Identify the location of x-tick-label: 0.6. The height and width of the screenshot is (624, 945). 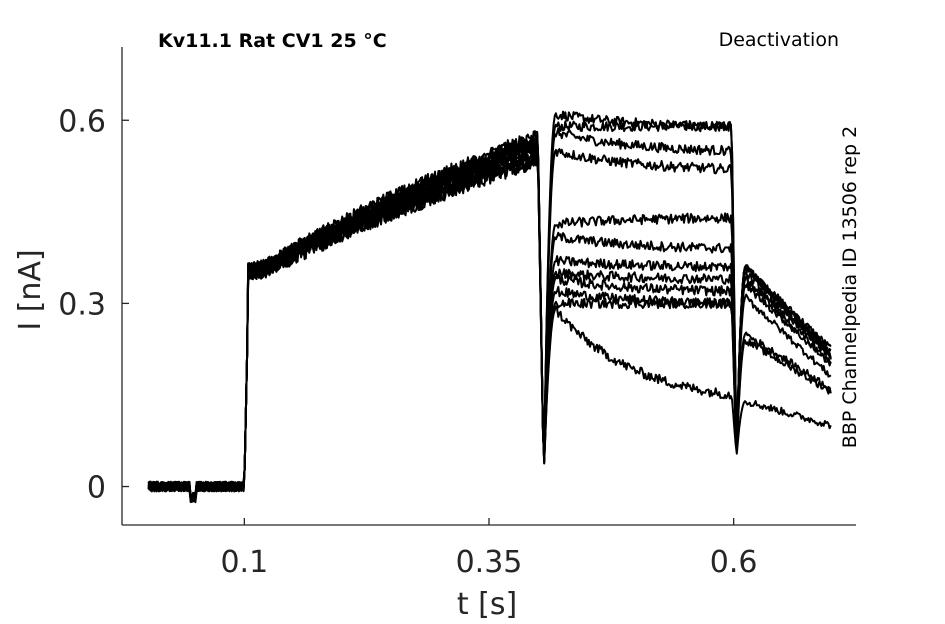
(734, 562).